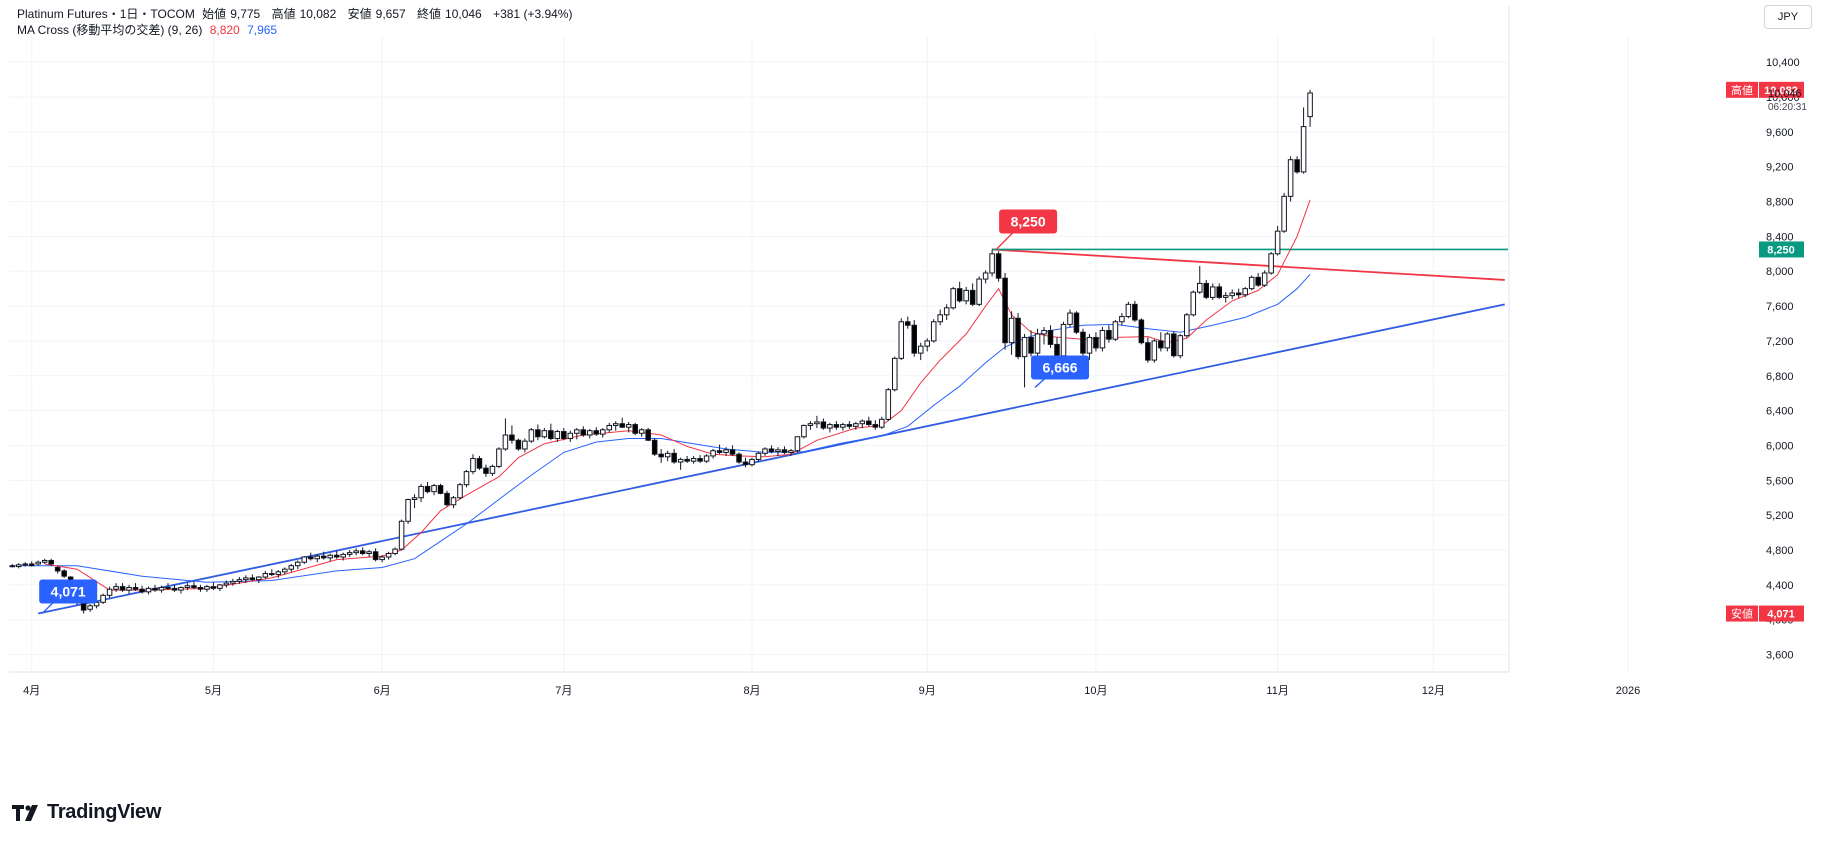 Image resolution: width=1826 pixels, height=842 pixels. What do you see at coordinates (224, 30) in the screenshot?
I see `ma-fast-value: 8,820` at bounding box center [224, 30].